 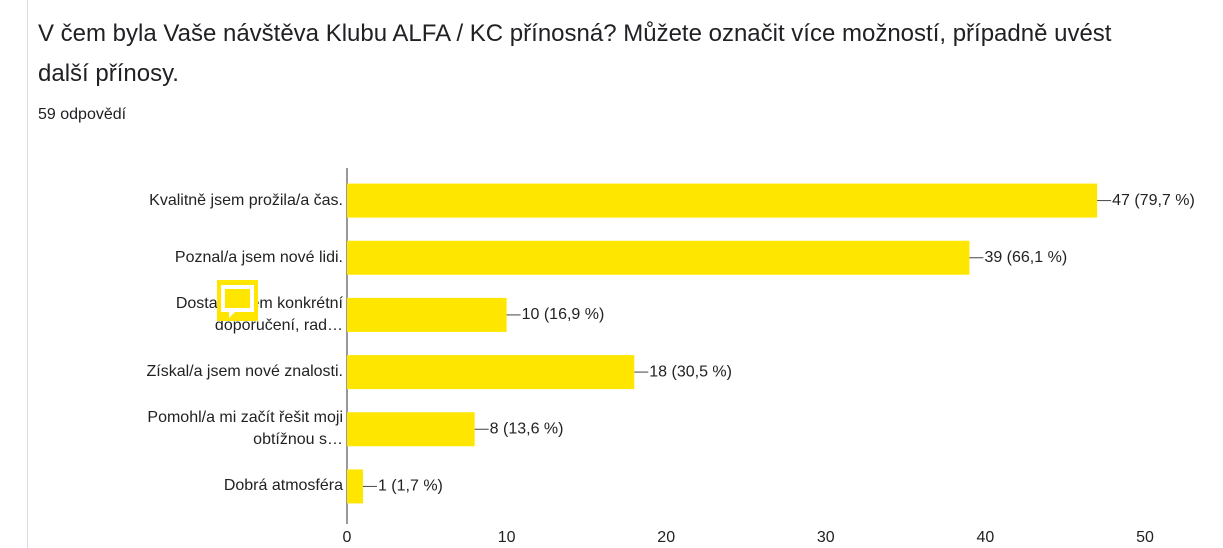 I want to click on category-label: Poznal/a jsem nové lidi., so click(x=258, y=257).